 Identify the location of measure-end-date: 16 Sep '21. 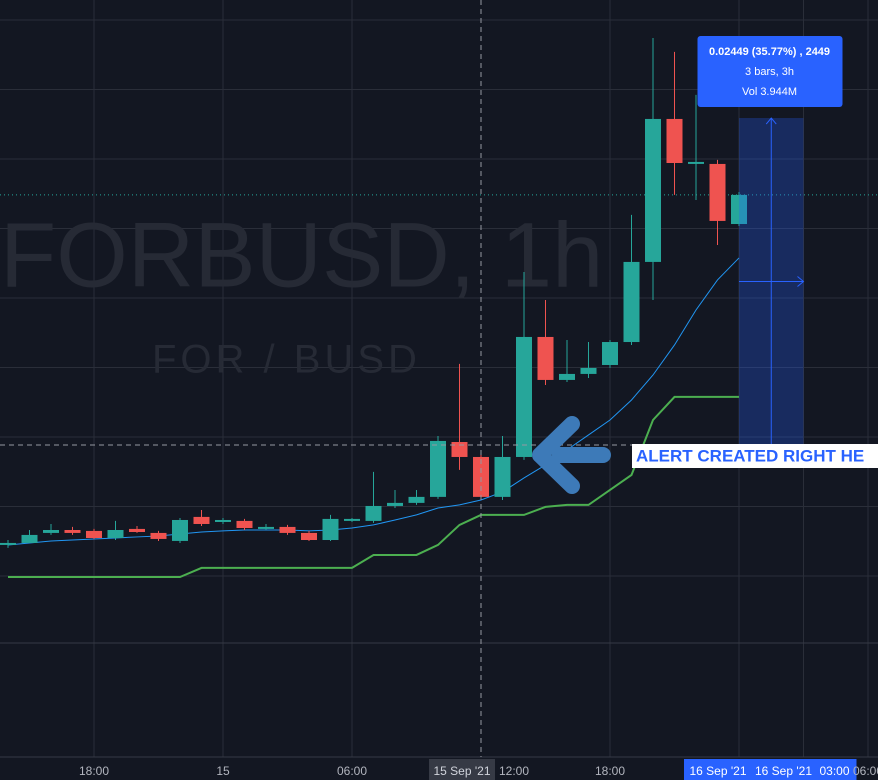
(783, 771).